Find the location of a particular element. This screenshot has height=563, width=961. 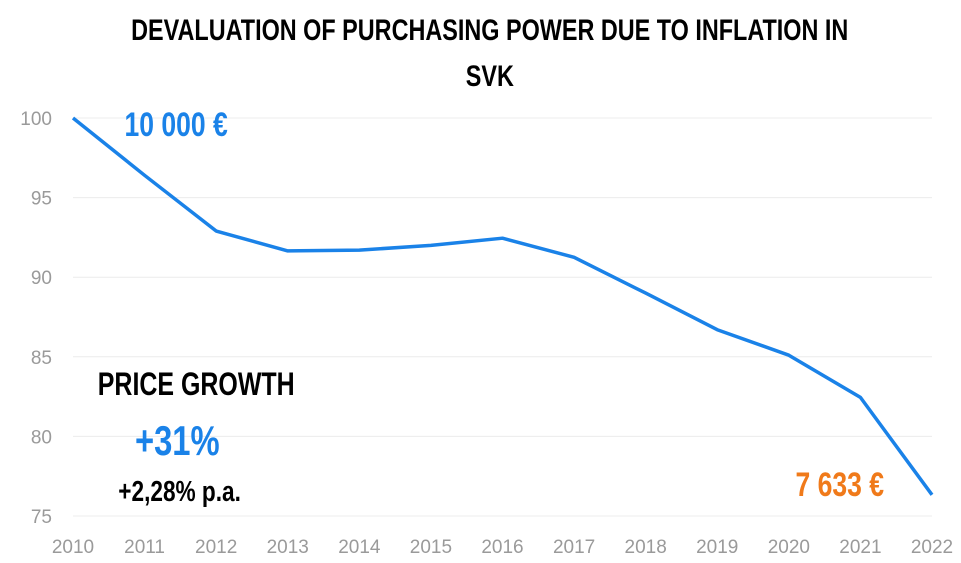

x-tick-label: 2019 is located at coordinates (717, 547).